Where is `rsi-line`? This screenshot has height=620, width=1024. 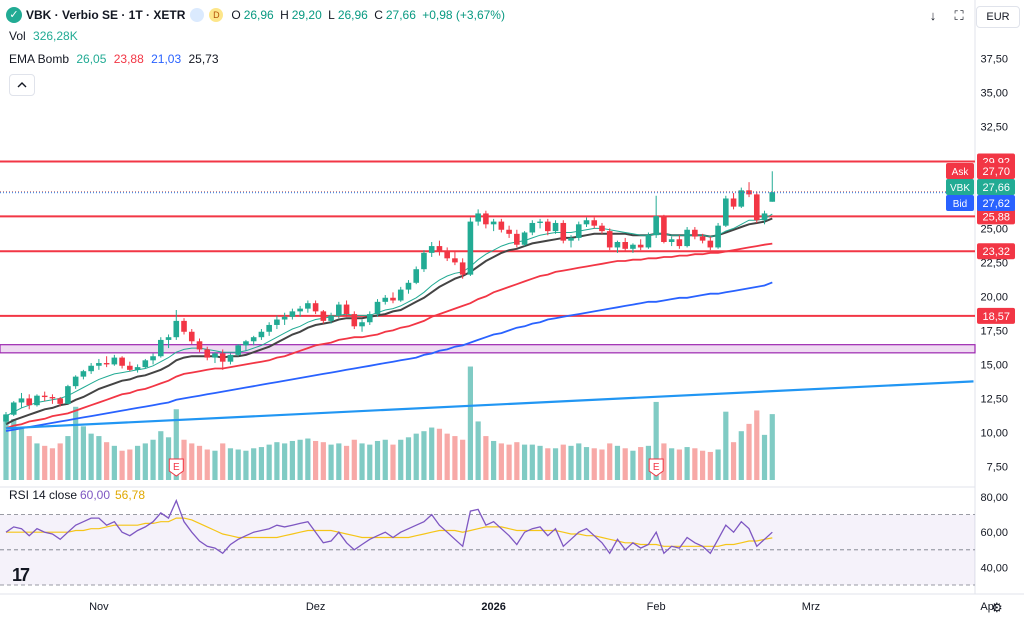
rsi-line is located at coordinates (389, 526).